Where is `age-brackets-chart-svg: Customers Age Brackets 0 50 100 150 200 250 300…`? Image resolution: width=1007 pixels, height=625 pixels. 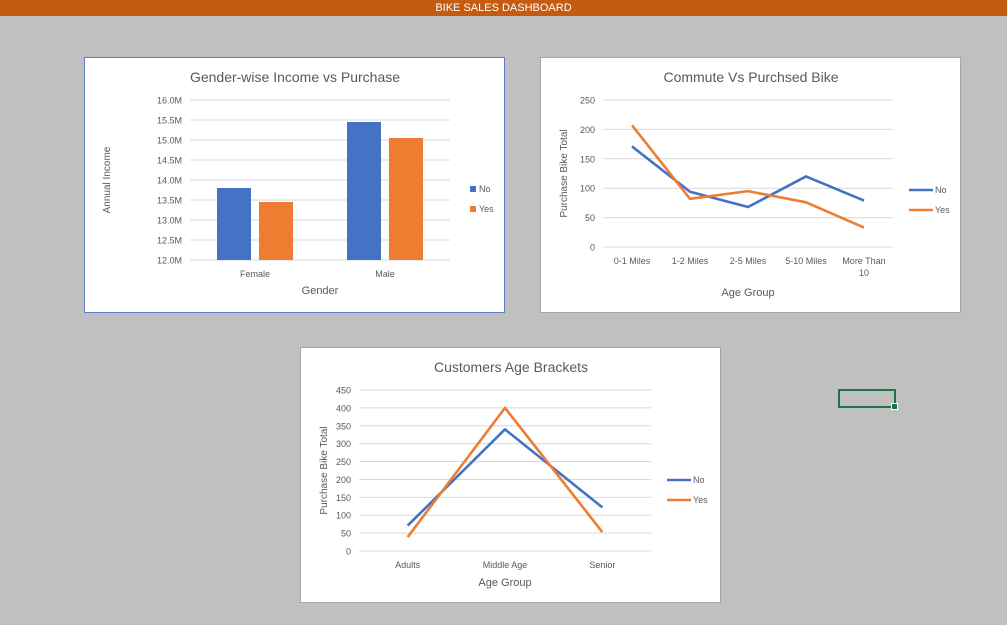
age-brackets-chart-svg: Customers Age Brackets 0 50 100 150 200 250 300… is located at coordinates (513, 474).